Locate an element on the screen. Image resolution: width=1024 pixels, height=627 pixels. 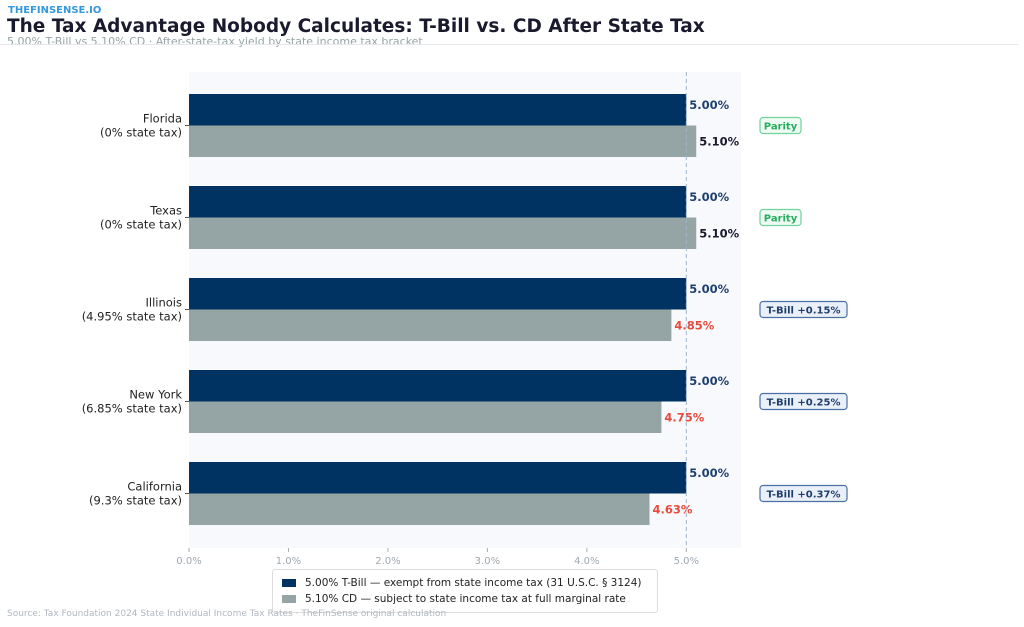
header-divider is located at coordinates (509, 44).